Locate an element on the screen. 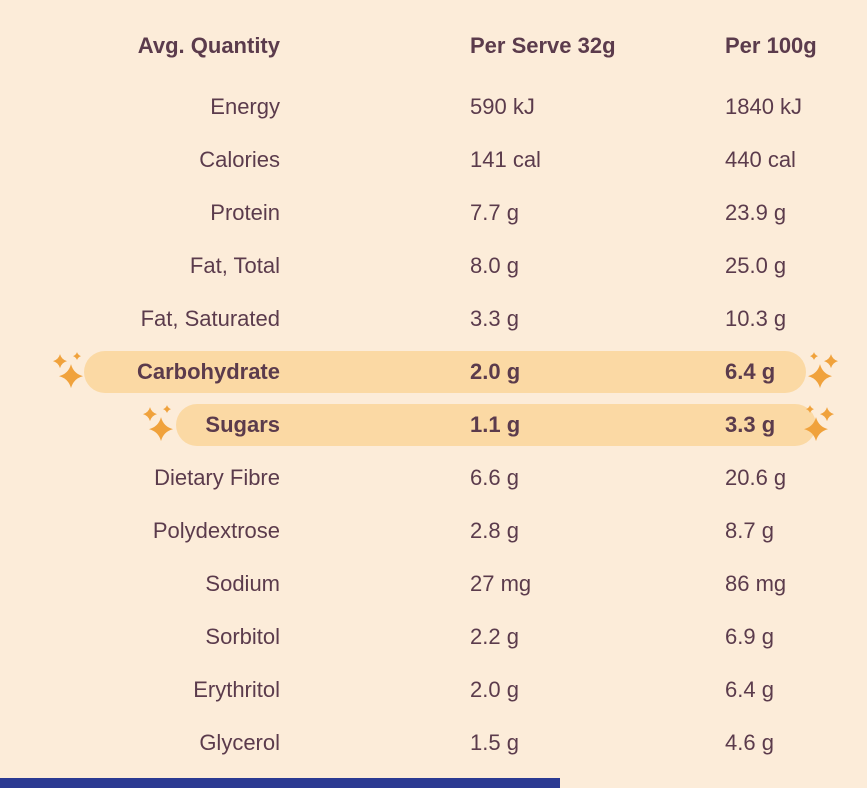  header-per-100g: Per 100g is located at coordinates (771, 45).